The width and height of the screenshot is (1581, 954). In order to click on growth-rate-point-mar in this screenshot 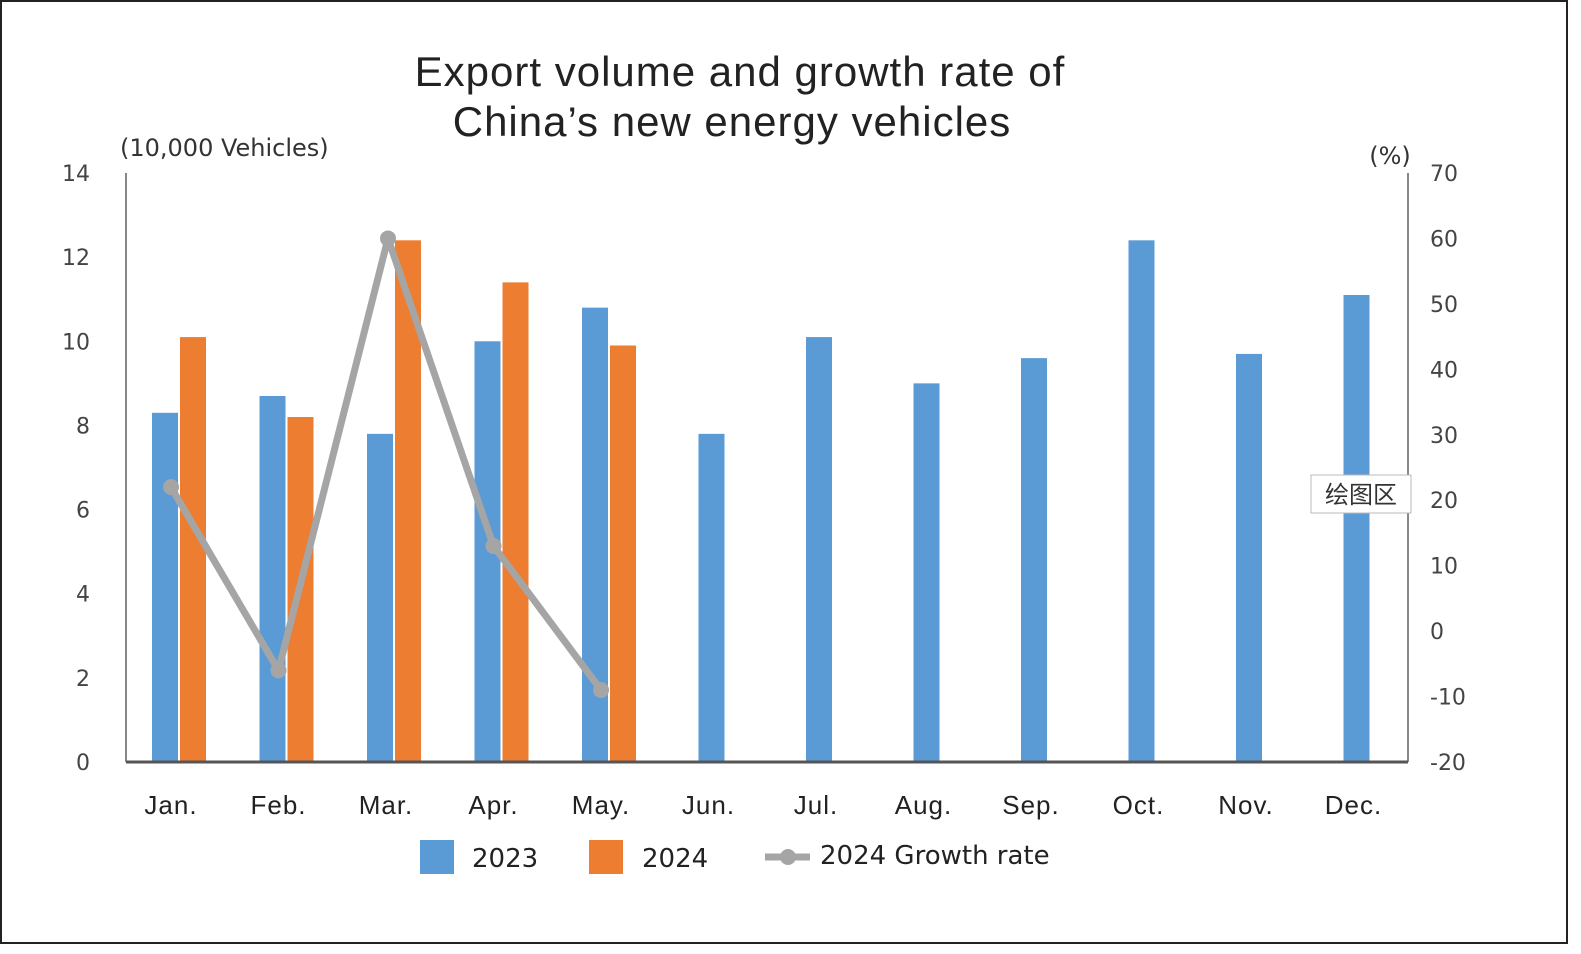, I will do `click(388, 238)`.